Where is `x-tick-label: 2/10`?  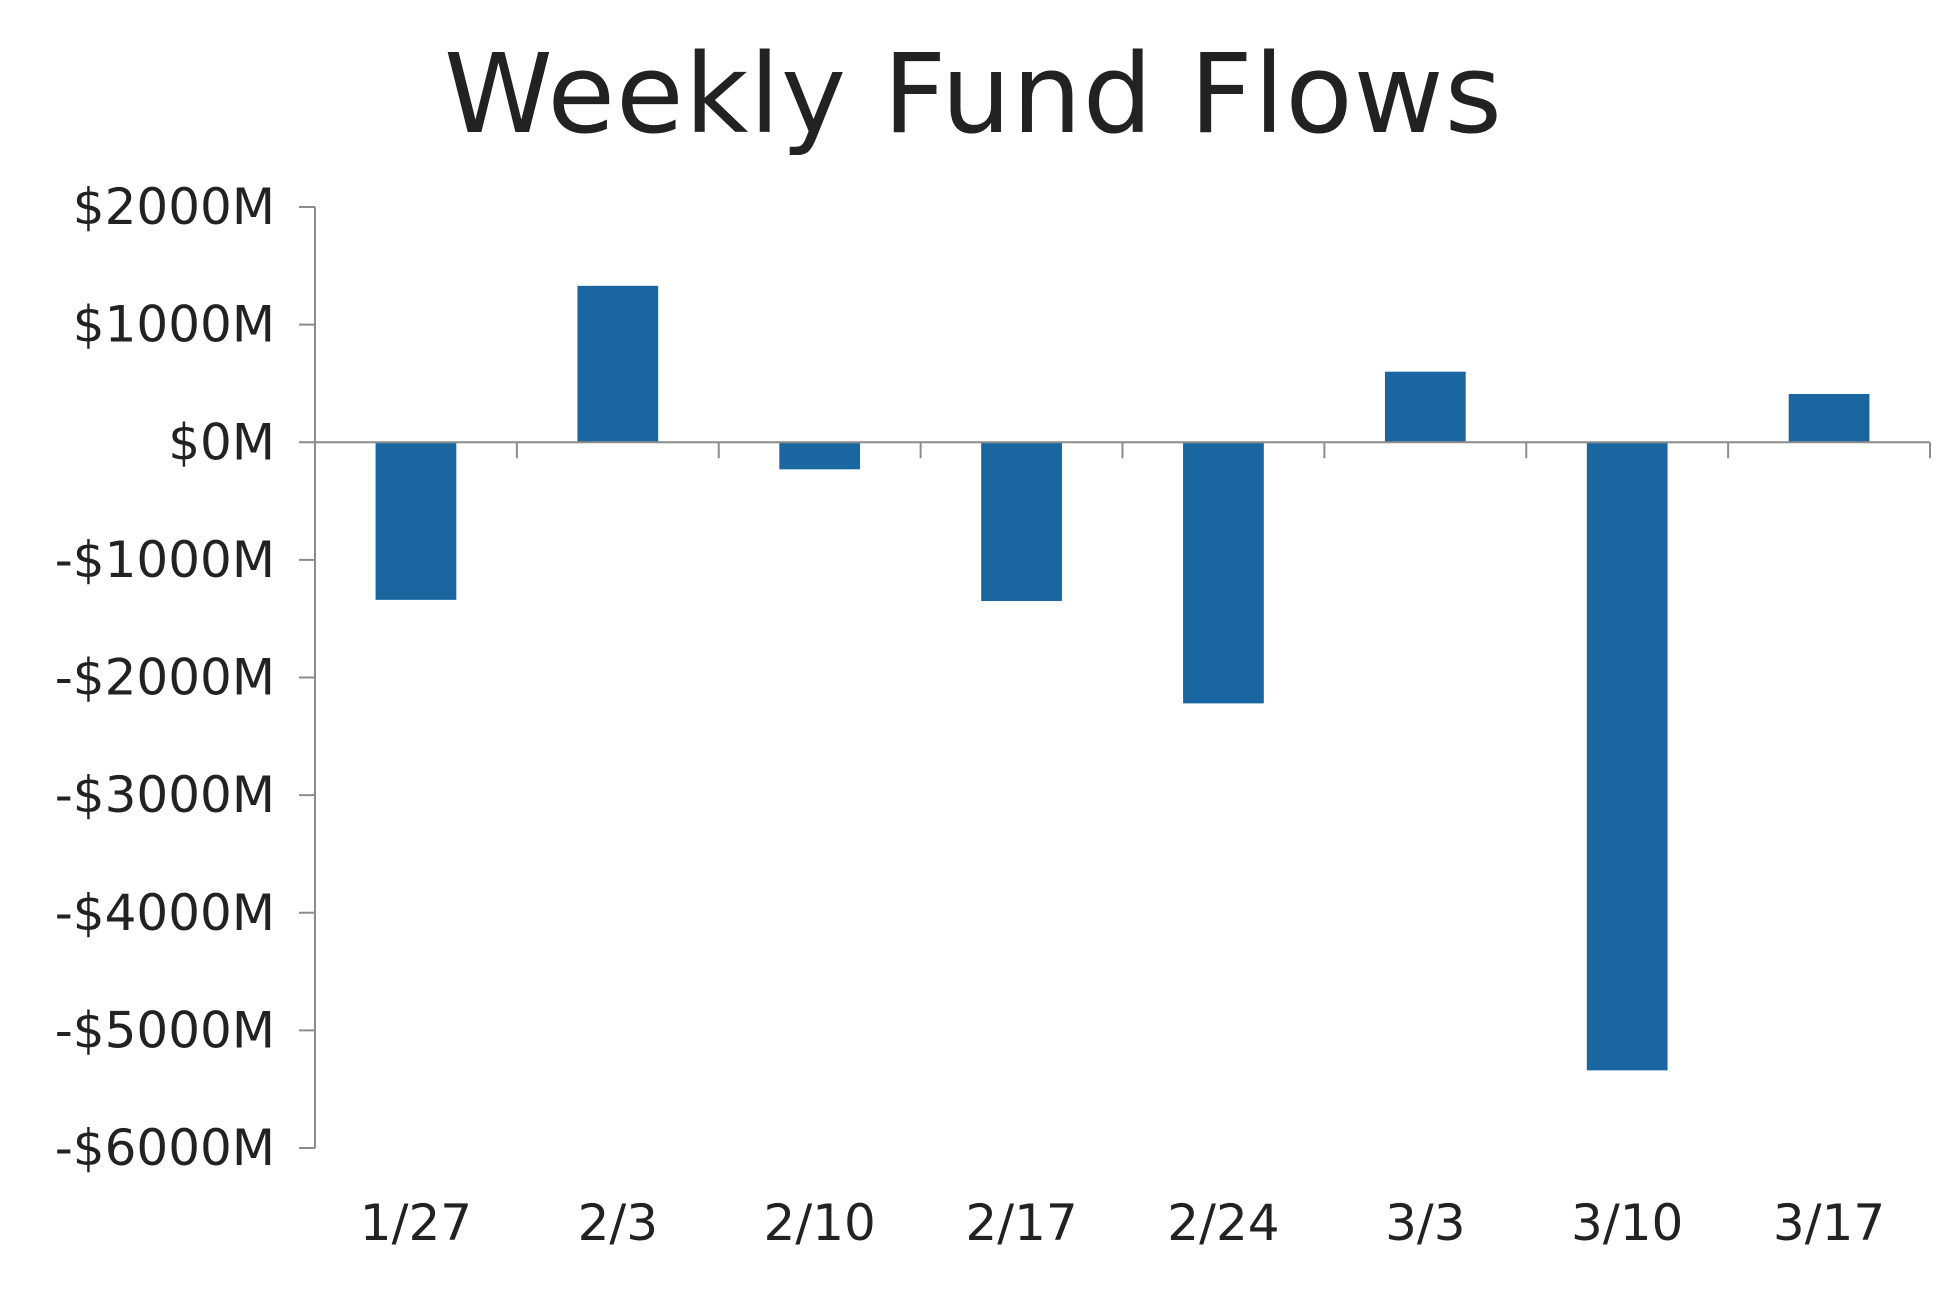
x-tick-label: 2/10 is located at coordinates (820, 1223).